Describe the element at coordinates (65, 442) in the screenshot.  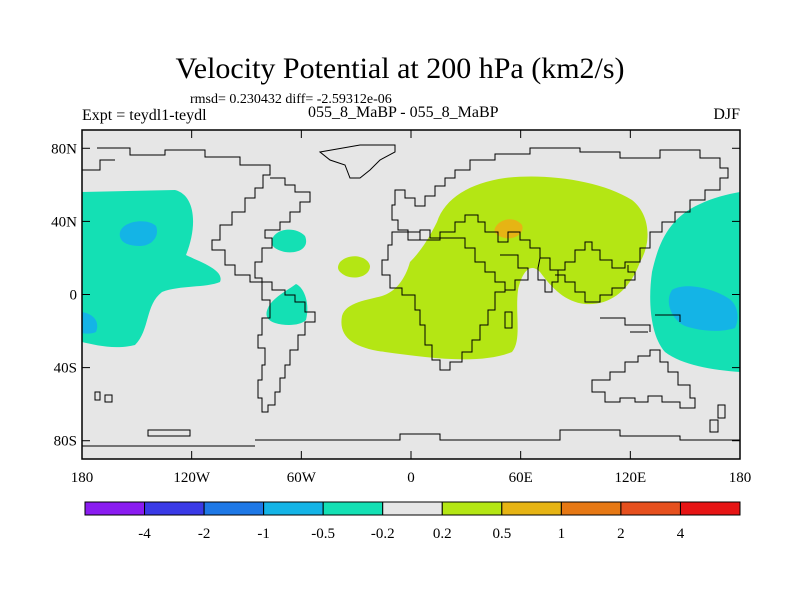
I see `y-tick-label: 80S` at that location.